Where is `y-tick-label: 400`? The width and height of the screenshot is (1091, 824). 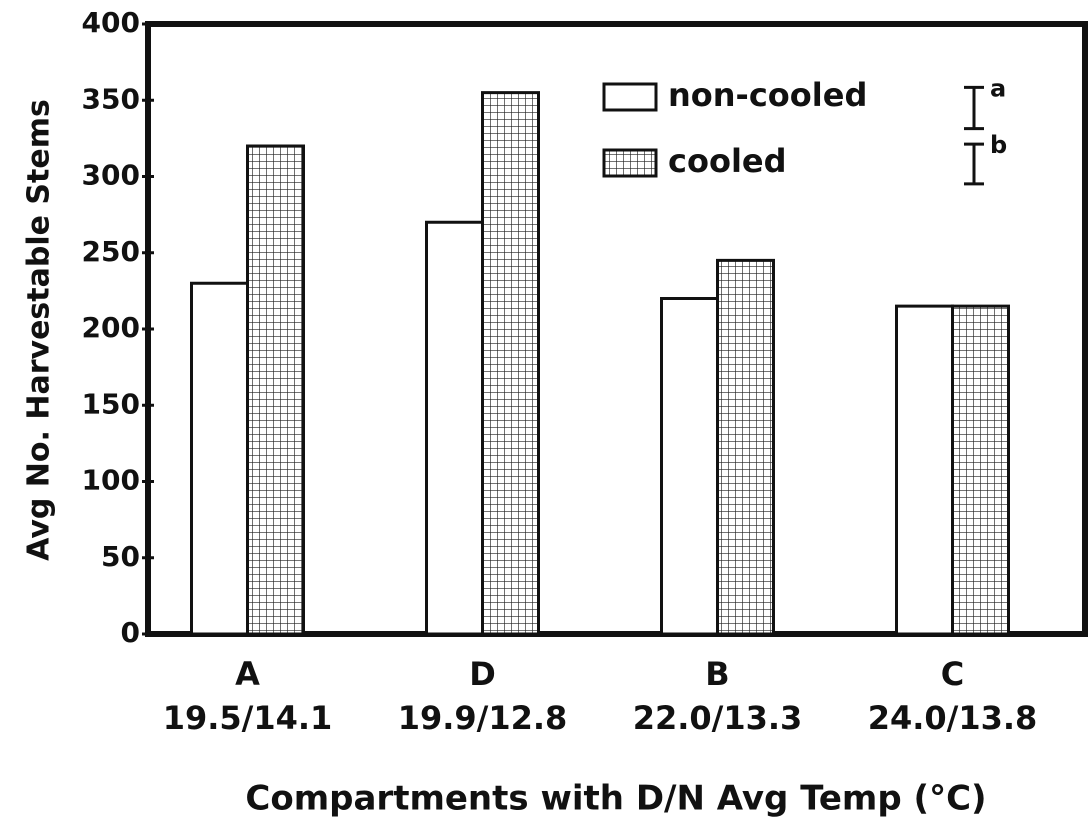
y-tick-label: 400 is located at coordinates (111, 22).